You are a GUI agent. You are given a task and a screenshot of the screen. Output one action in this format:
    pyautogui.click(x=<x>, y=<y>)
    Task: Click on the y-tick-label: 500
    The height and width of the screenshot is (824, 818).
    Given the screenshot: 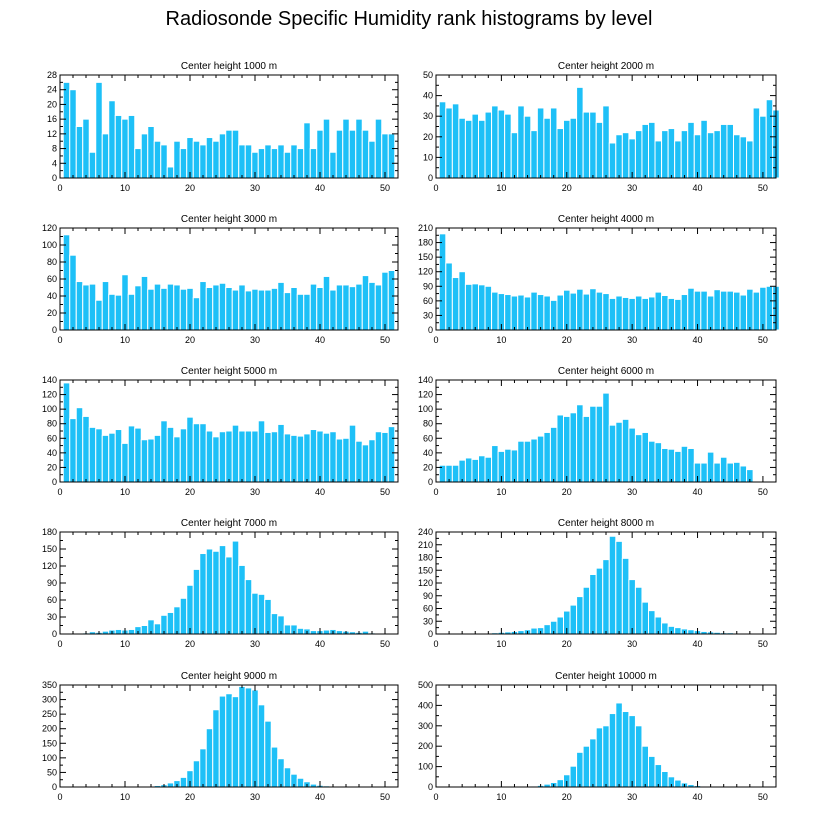 What is the action you would take?
    pyautogui.click(x=425, y=685)
    